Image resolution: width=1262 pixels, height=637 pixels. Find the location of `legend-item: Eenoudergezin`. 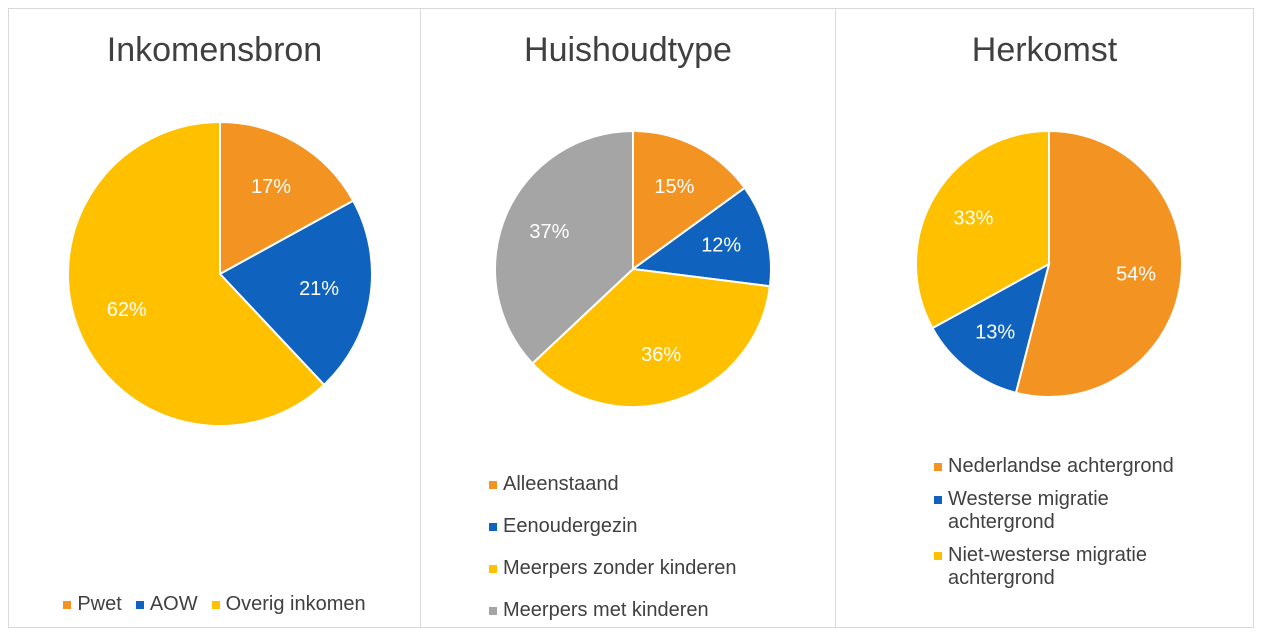

legend-item: Eenoudergezin is located at coordinates (612, 526).